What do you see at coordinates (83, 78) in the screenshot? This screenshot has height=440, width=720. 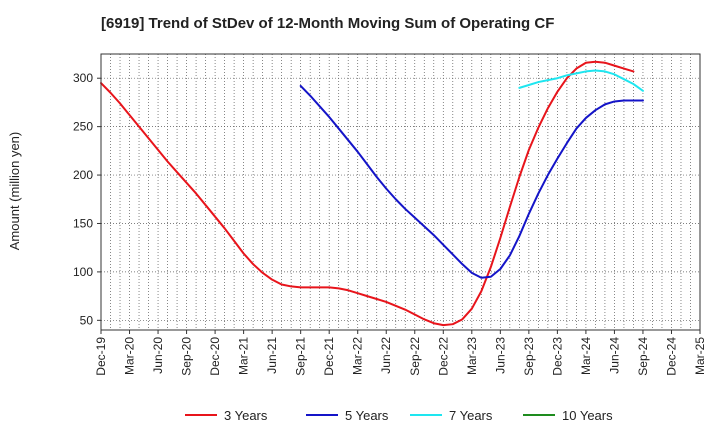 I see `y-tick-label: 300` at bounding box center [83, 78].